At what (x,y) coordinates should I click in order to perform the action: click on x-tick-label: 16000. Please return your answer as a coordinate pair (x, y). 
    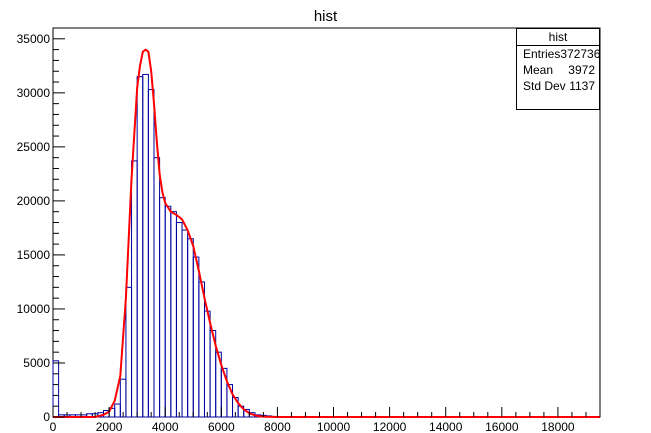
    Looking at the image, I should click on (502, 426).